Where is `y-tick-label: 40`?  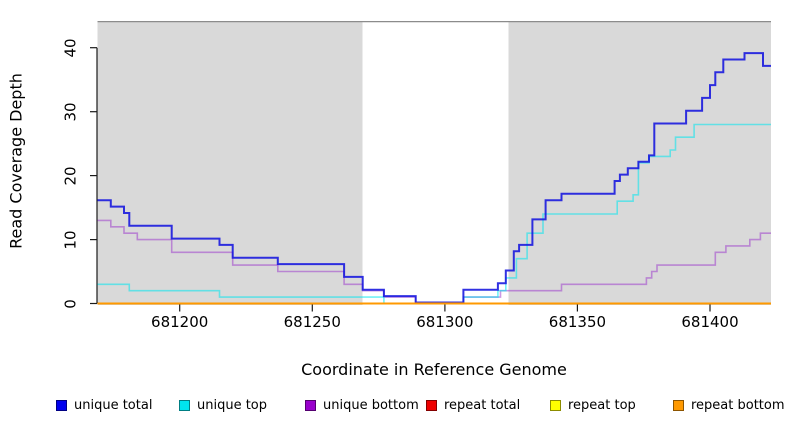 y-tick-label: 40 is located at coordinates (70, 48).